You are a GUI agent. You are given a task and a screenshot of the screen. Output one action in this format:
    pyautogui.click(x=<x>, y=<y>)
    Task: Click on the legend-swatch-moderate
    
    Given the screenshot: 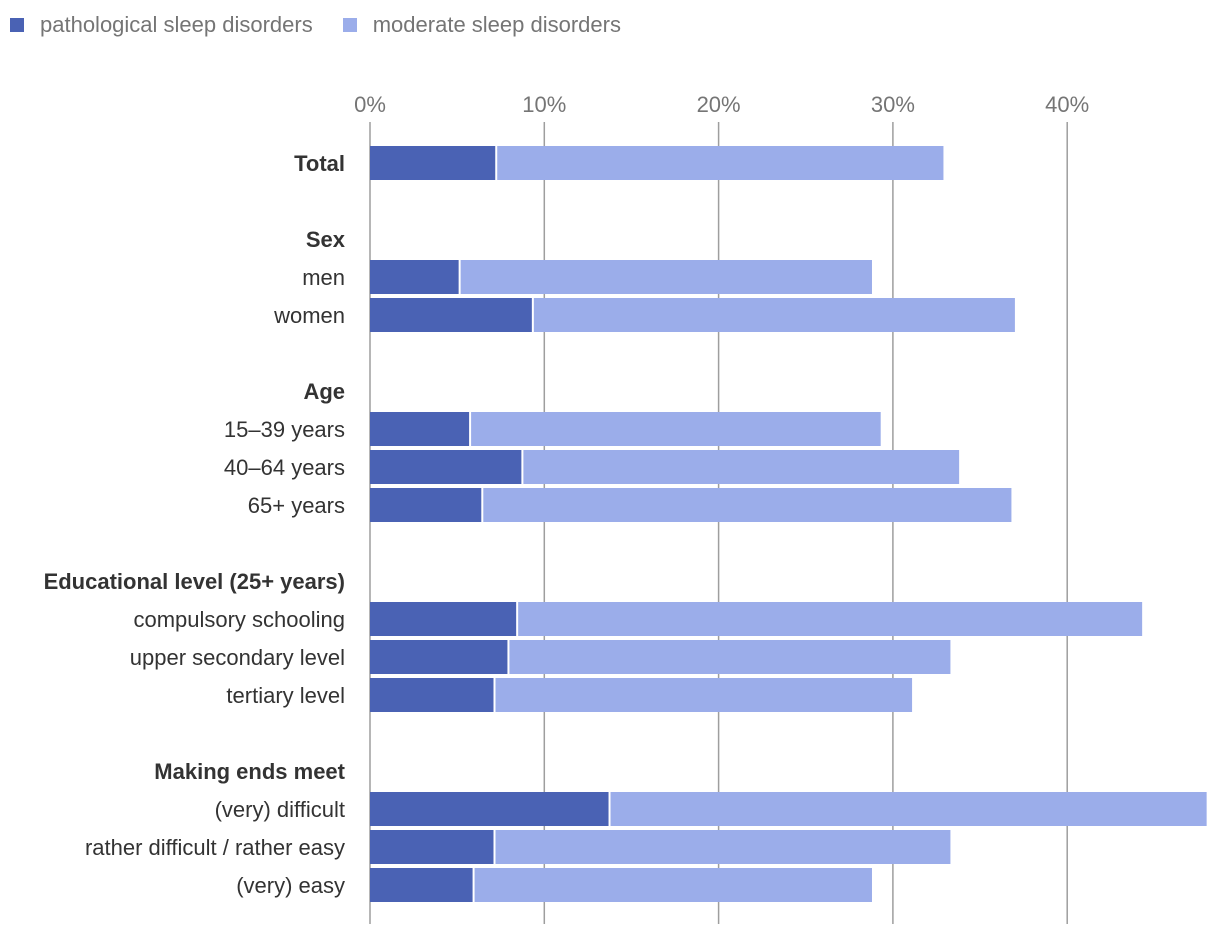 What is the action you would take?
    pyautogui.click(x=349, y=25)
    